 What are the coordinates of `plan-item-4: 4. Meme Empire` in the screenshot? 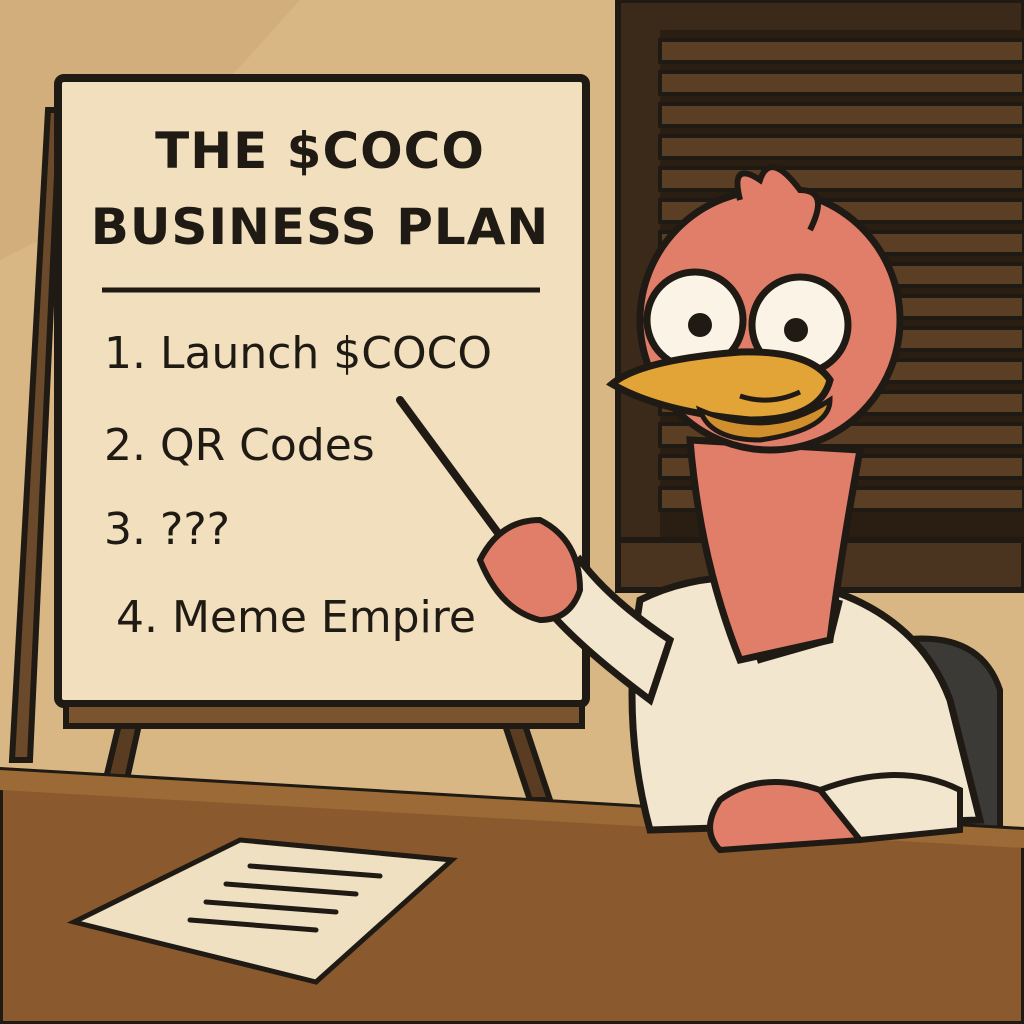 It's located at (296, 617).